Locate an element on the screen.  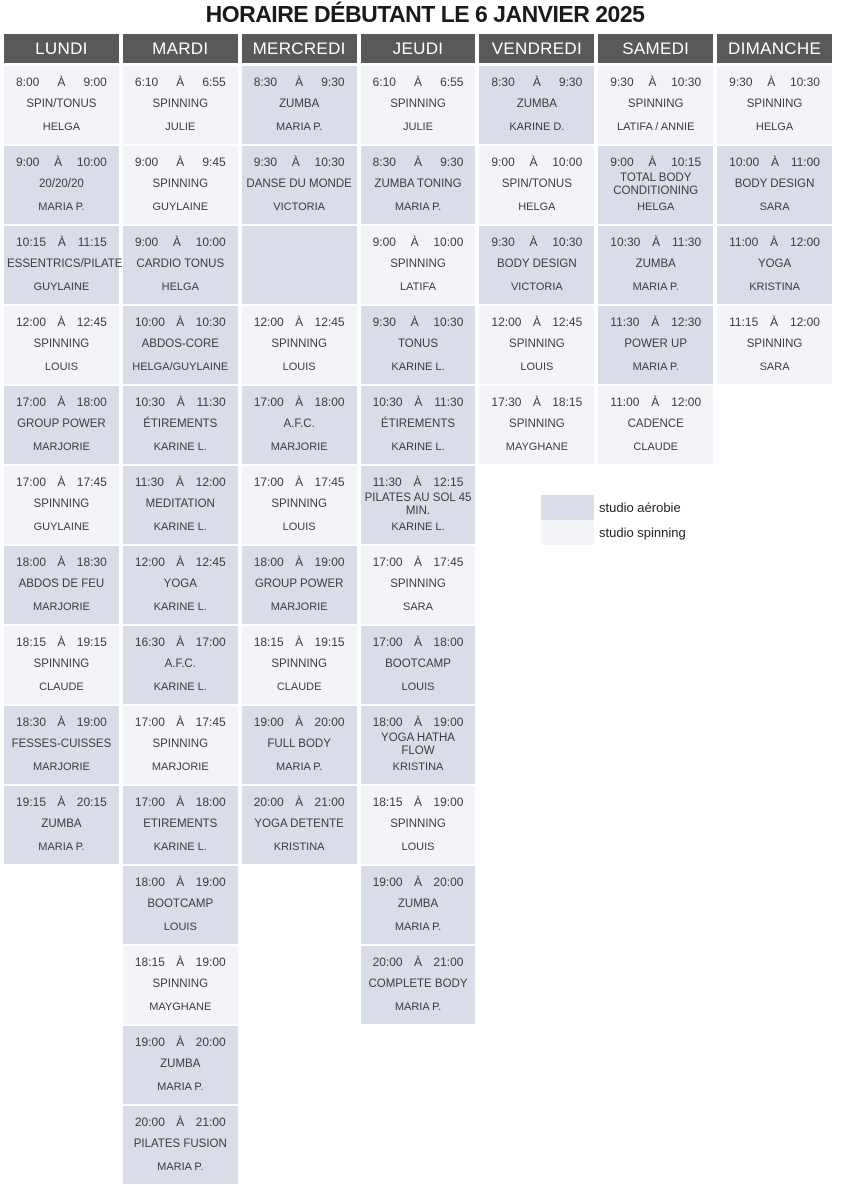
class-name: MEDITATION is located at coordinates (180, 504).